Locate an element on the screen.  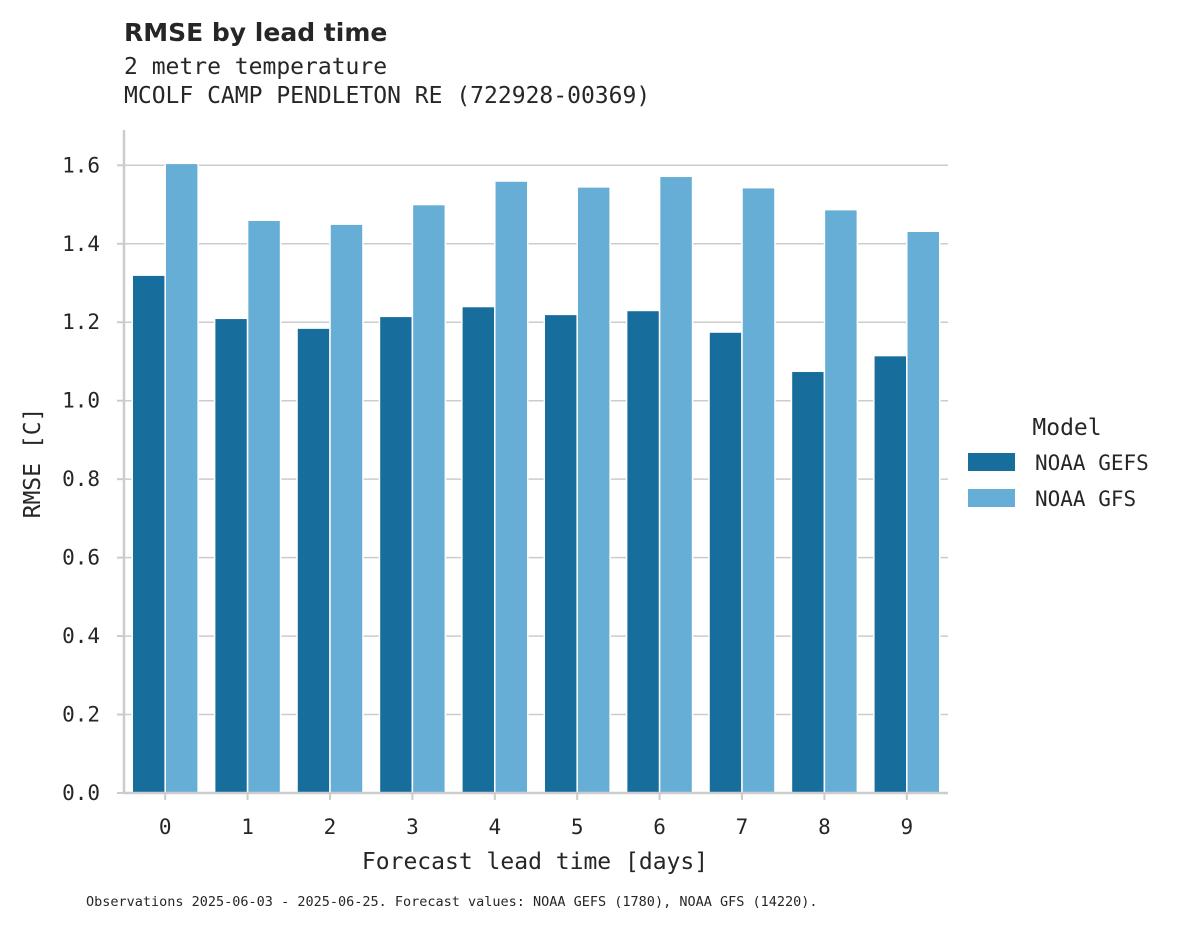
legend-swatch-noaa-gfs is located at coordinates (991, 498).